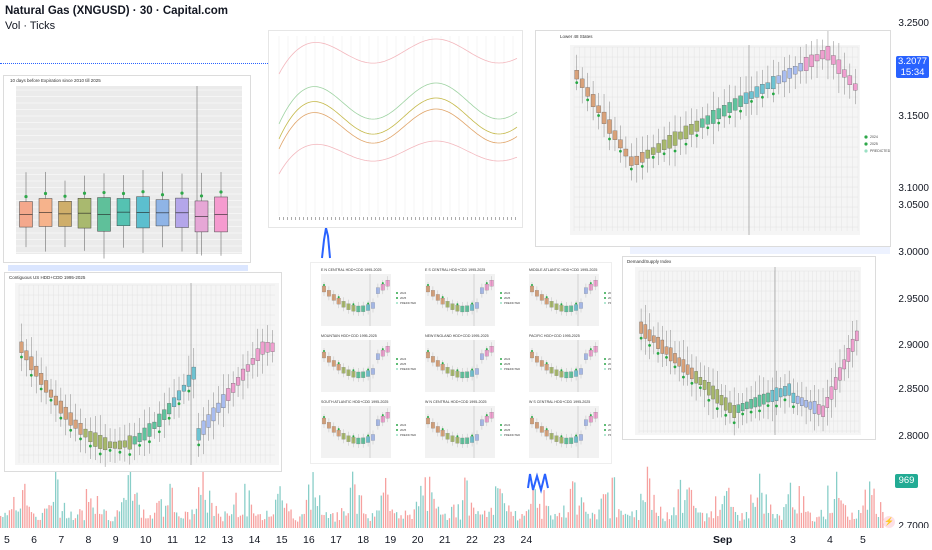 This screenshot has width=932, height=550. Describe the element at coordinates (526, 540) in the screenshot. I see `time-label: 24` at that location.